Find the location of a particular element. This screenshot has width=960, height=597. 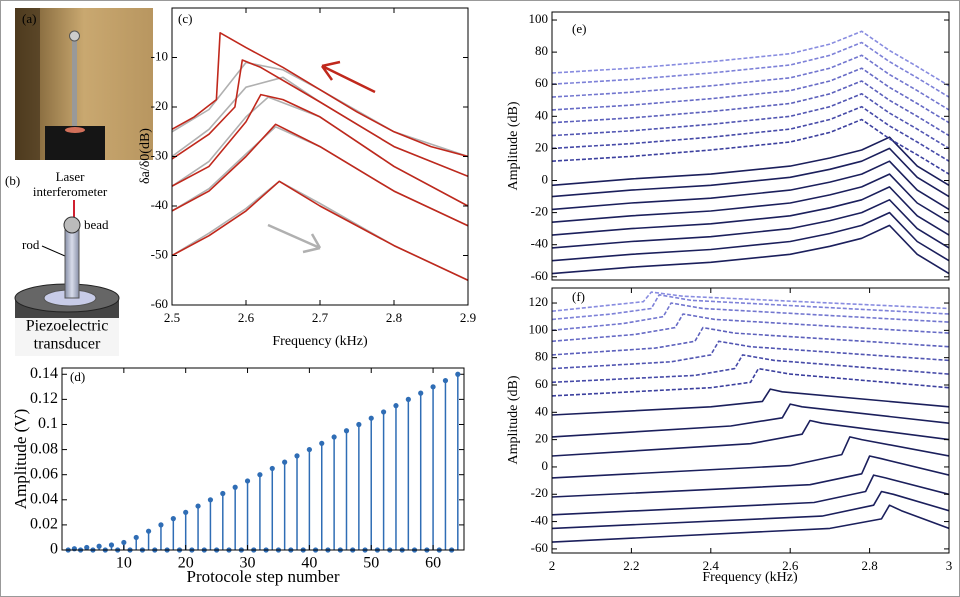

x-tick-label: 3 is located at coordinates (949, 565).